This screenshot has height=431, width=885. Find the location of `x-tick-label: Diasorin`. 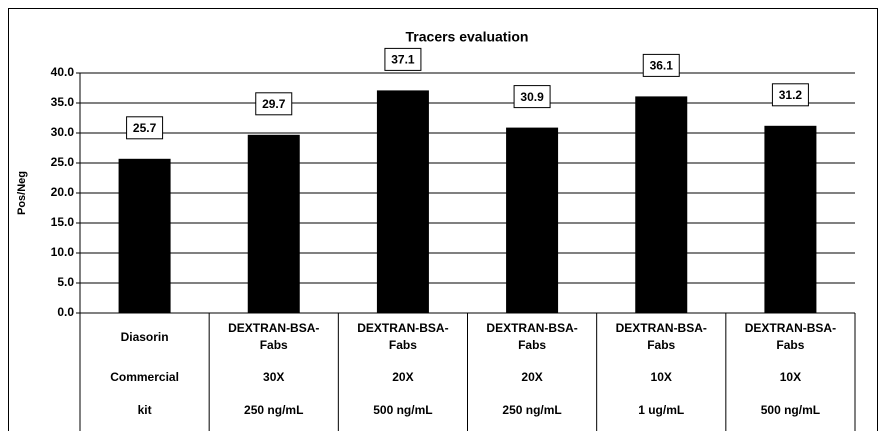

x-tick-label: Diasorin is located at coordinates (144, 337).